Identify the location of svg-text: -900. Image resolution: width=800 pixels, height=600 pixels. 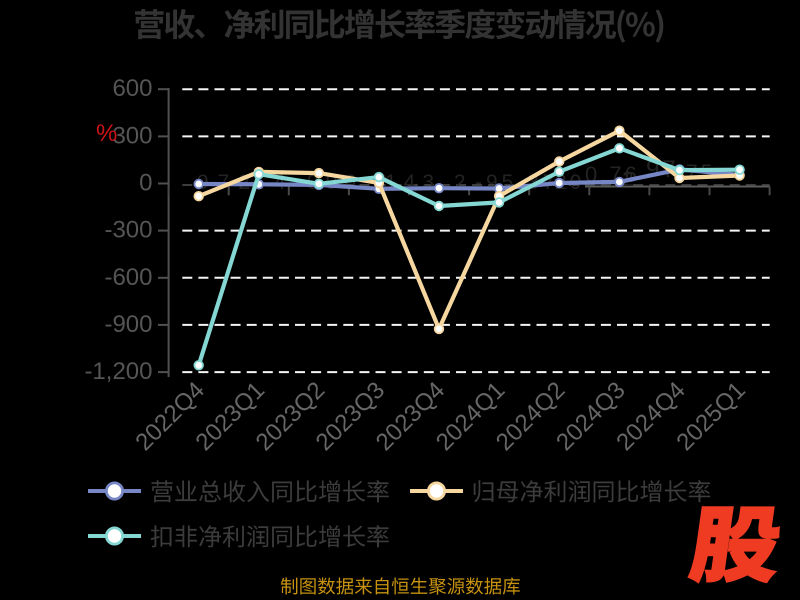
(128, 324).